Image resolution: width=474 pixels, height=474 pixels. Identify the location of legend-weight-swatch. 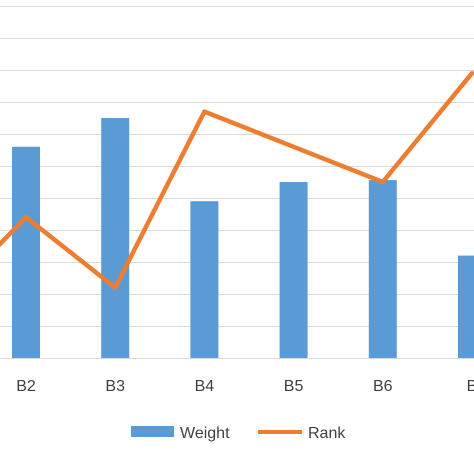
(152, 431).